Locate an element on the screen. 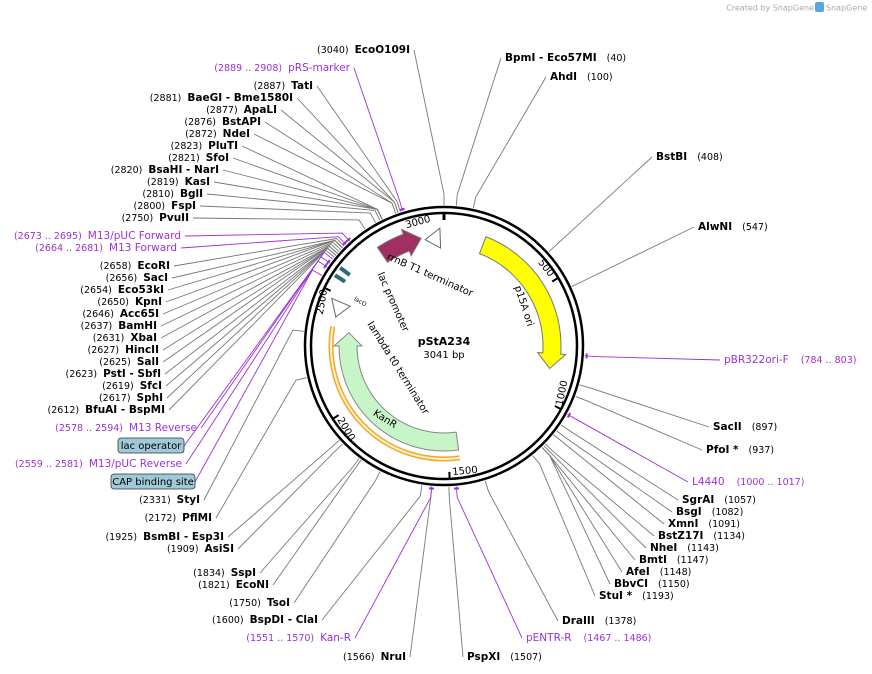 The width and height of the screenshot is (872, 674). plasmid-name: pStA234 is located at coordinates (444, 341).